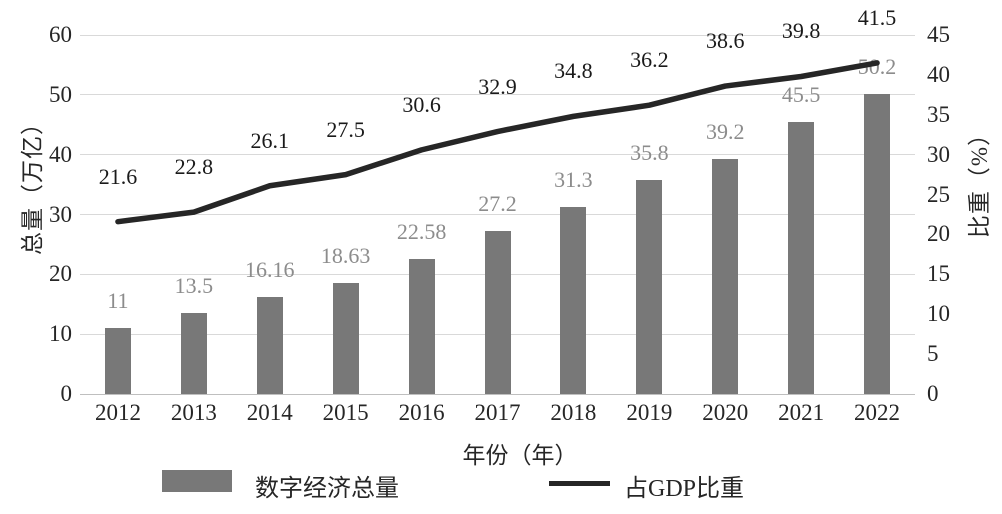 This screenshot has height=514, width=1002. Describe the element at coordinates (345, 412) in the screenshot. I see `x-tick-label: 2015` at that location.